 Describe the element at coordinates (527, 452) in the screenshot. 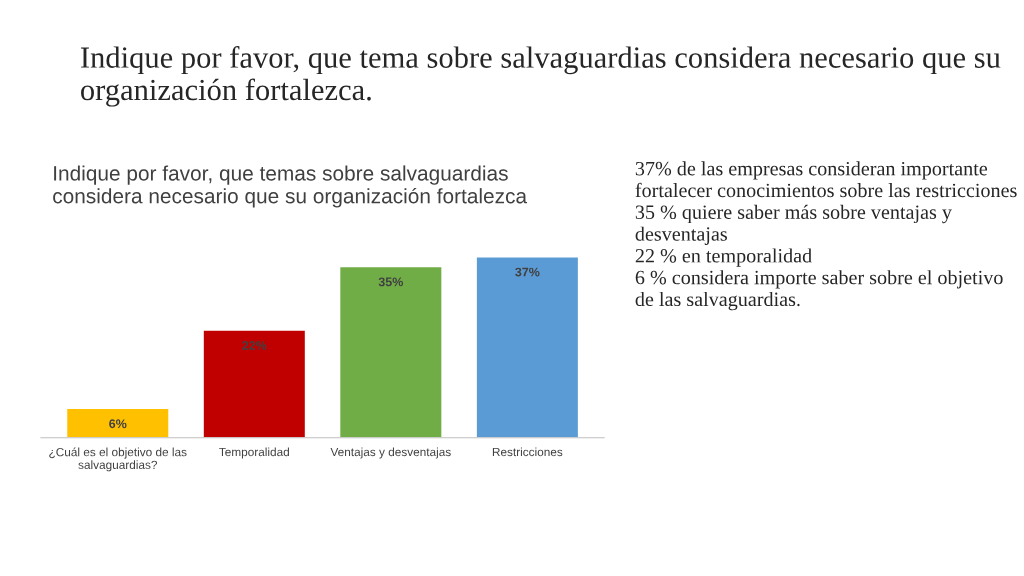

I see `x-tick-label: Restricciones` at that location.